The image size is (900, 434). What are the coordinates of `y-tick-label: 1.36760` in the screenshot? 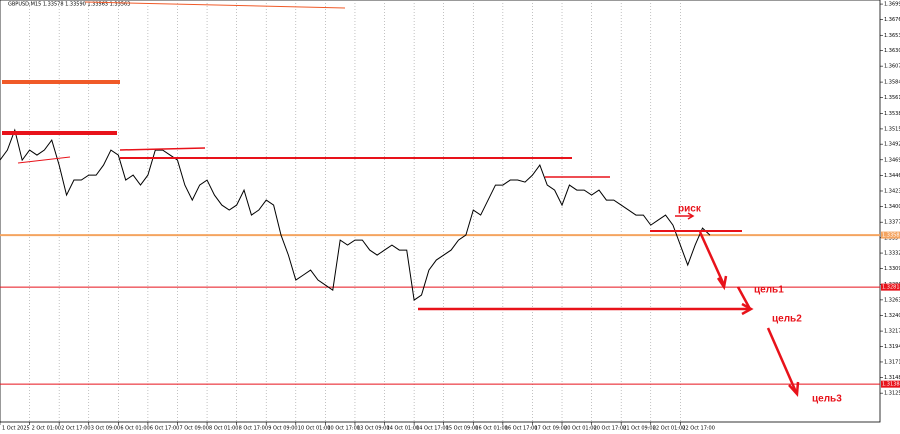 It's located at (892, 20).